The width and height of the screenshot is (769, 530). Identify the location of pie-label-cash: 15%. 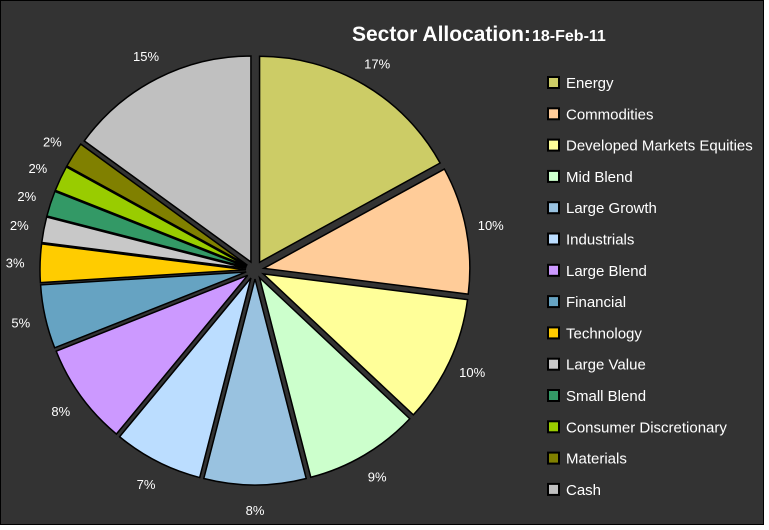
(146, 56).